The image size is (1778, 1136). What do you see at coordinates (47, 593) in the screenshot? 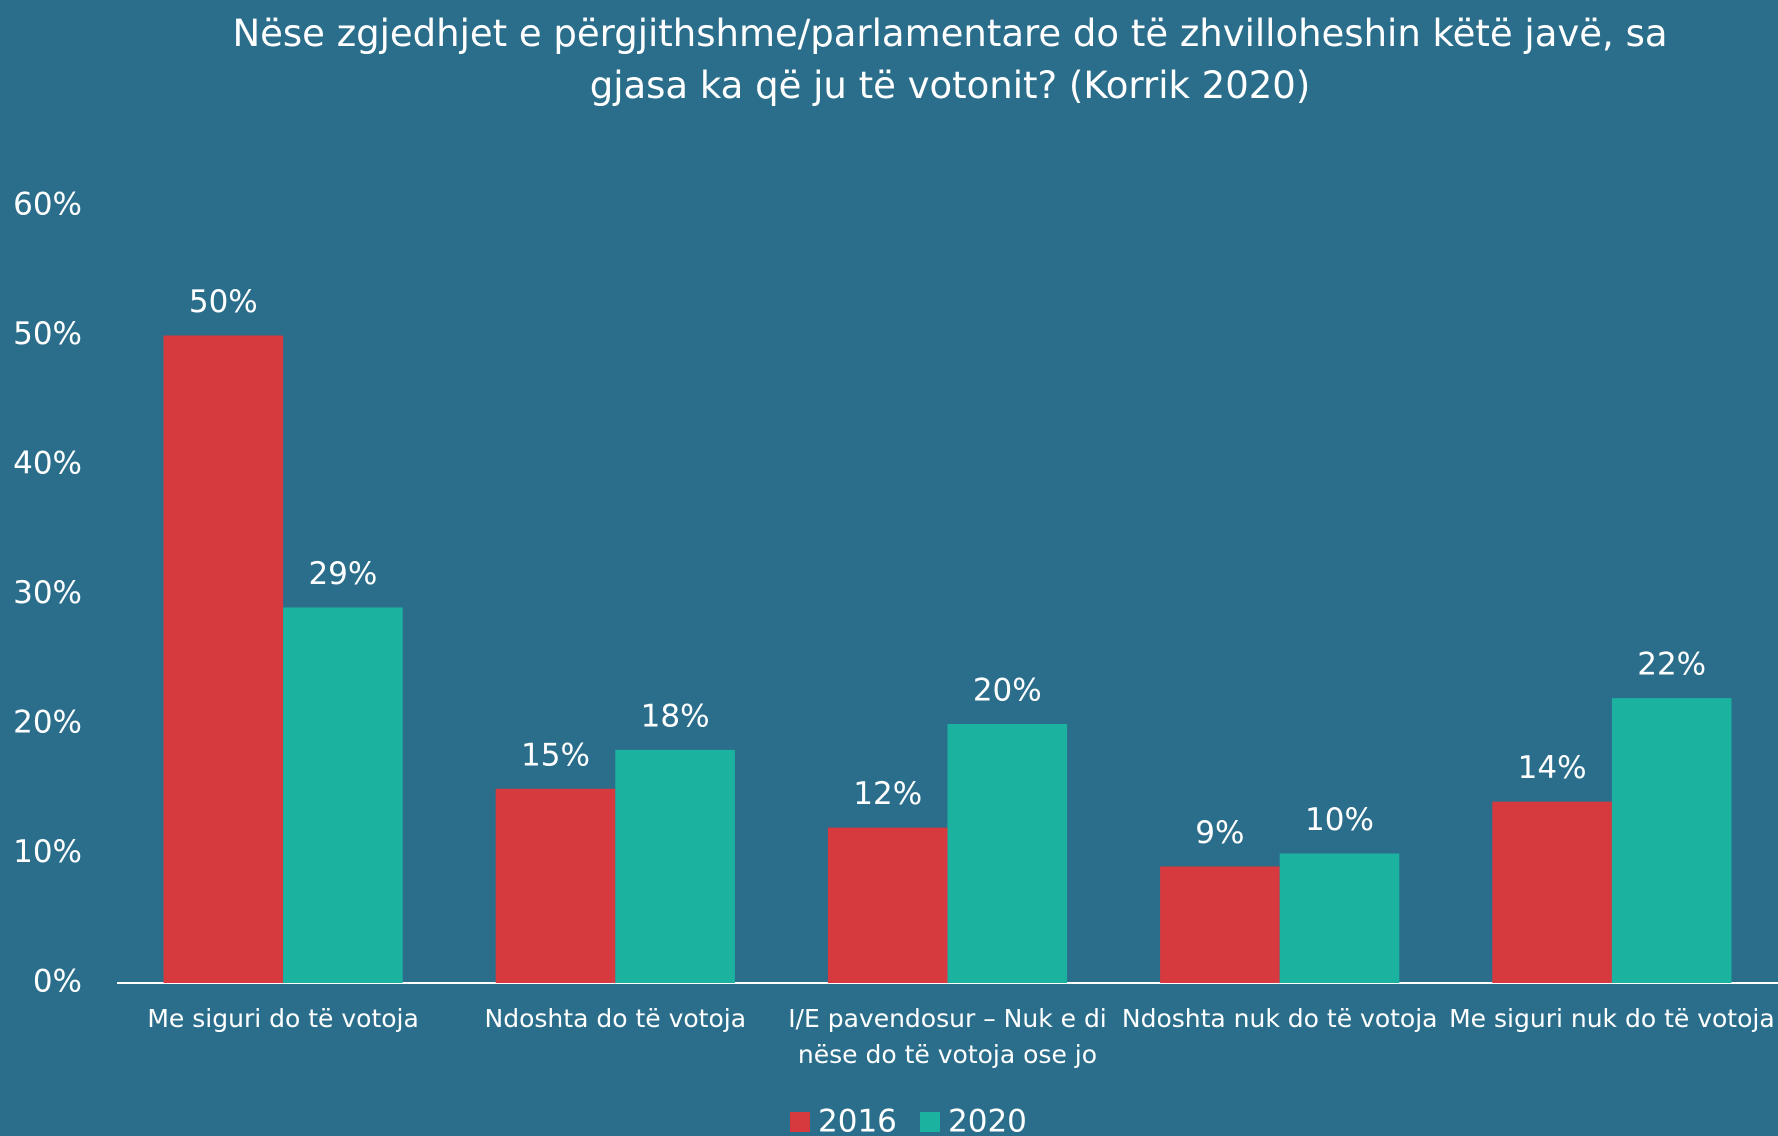
I see `y-tick-label: 30%` at bounding box center [47, 593].